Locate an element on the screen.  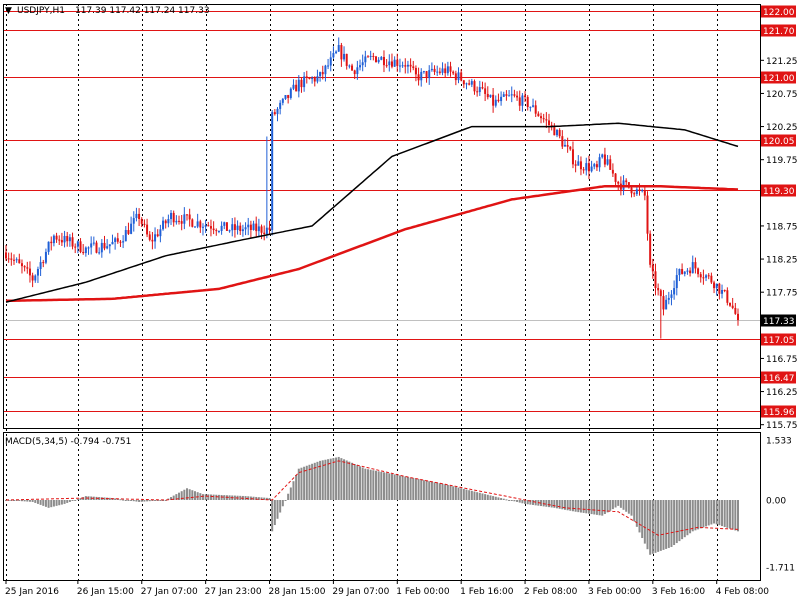
ohlc-label: 117.39 117.42 117.24 117.33 is located at coordinates (142, 11).